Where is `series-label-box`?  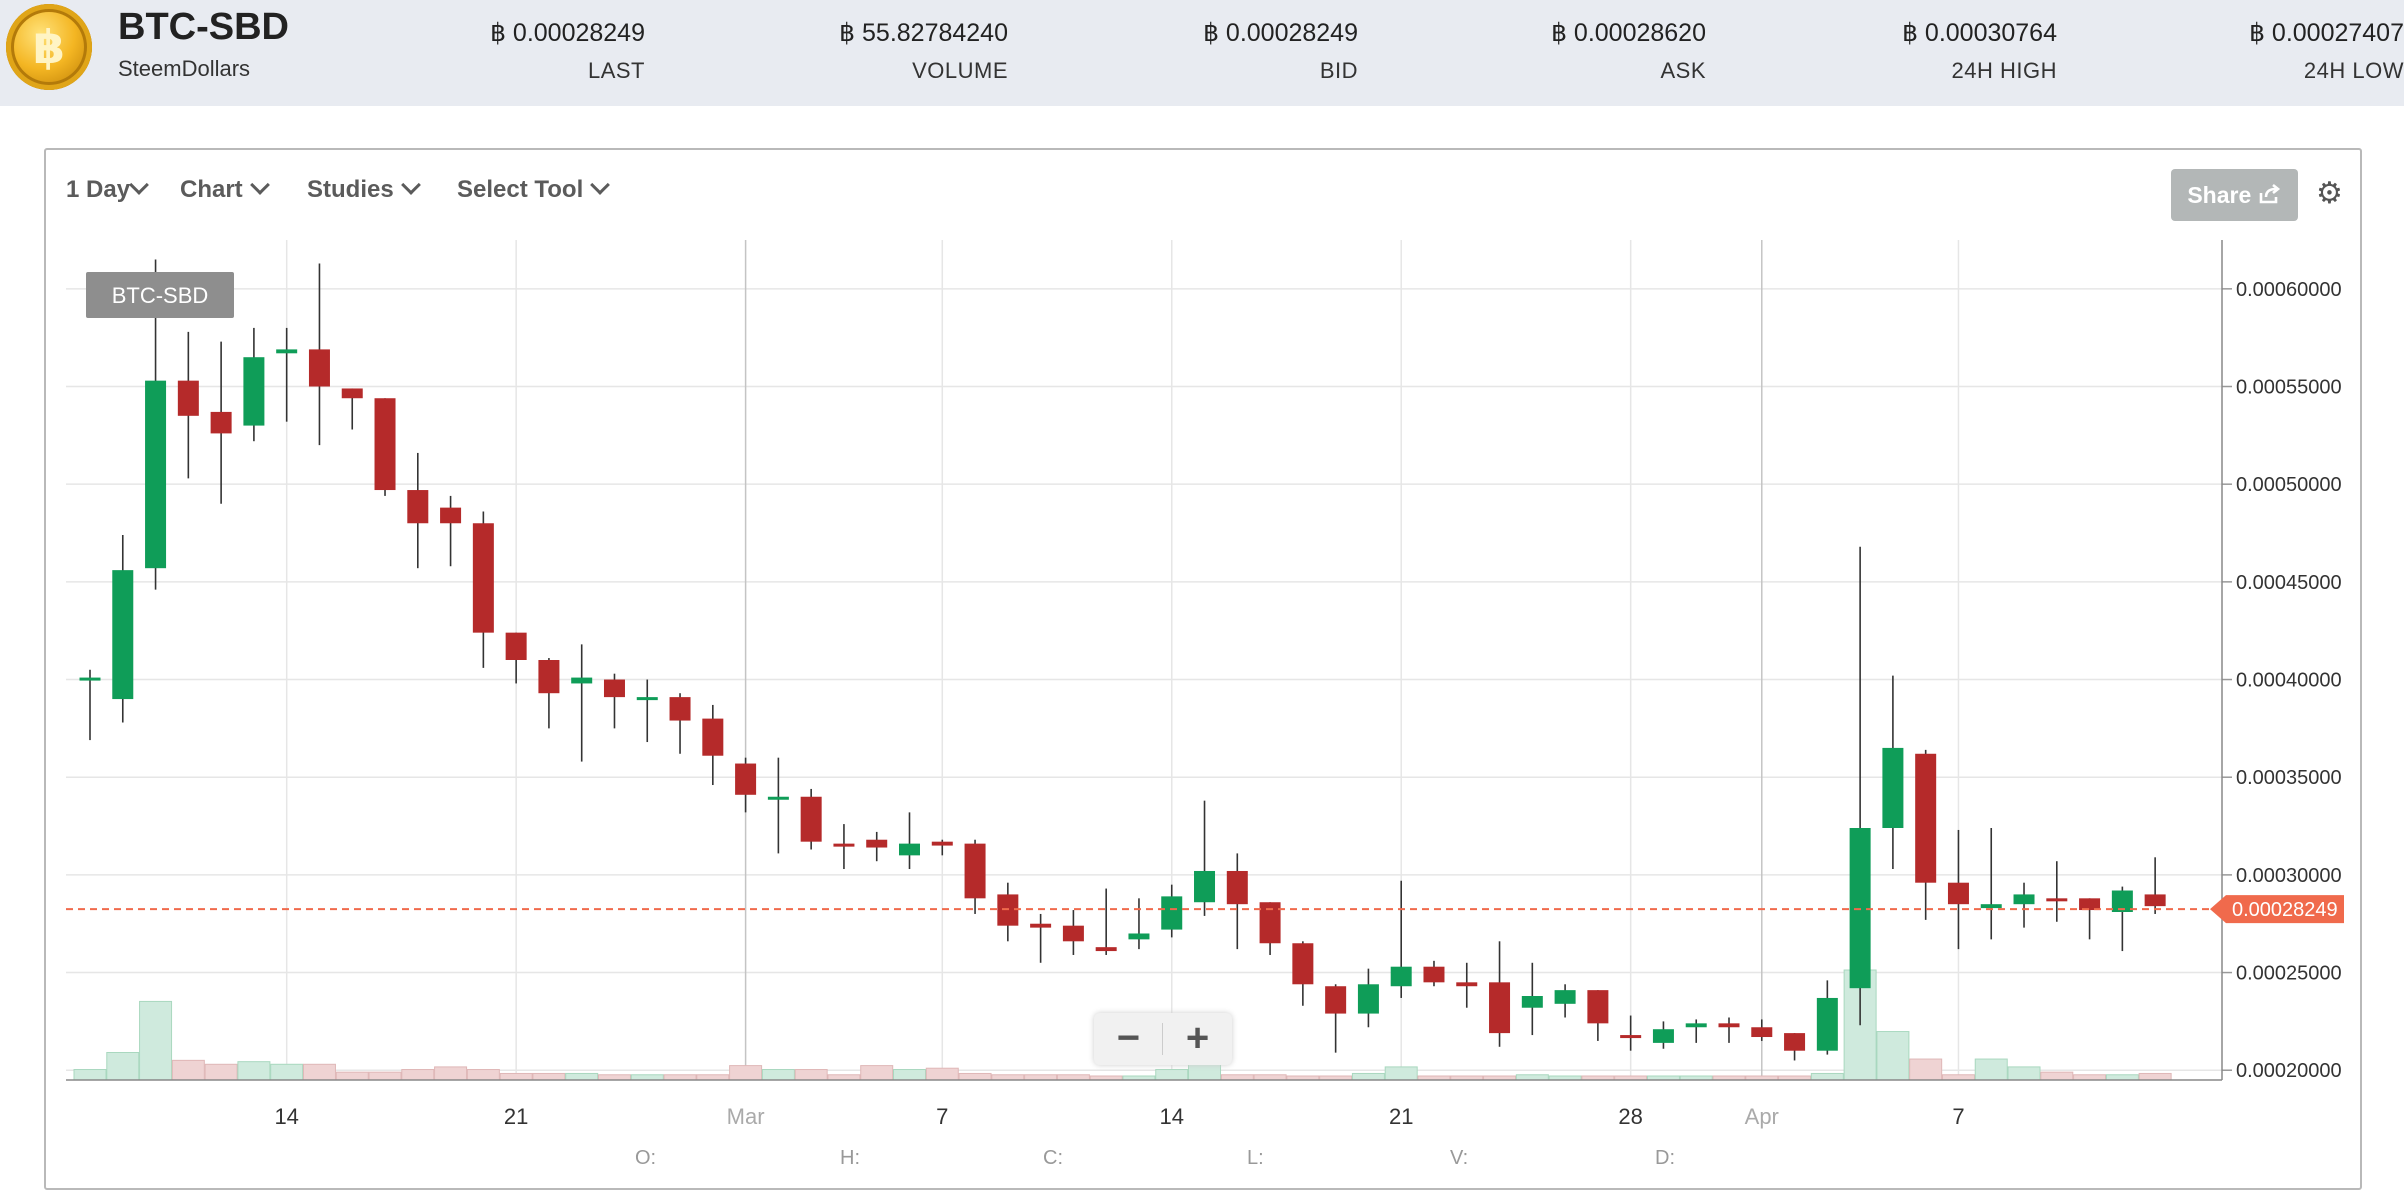
series-label-box is located at coordinates (160, 295).